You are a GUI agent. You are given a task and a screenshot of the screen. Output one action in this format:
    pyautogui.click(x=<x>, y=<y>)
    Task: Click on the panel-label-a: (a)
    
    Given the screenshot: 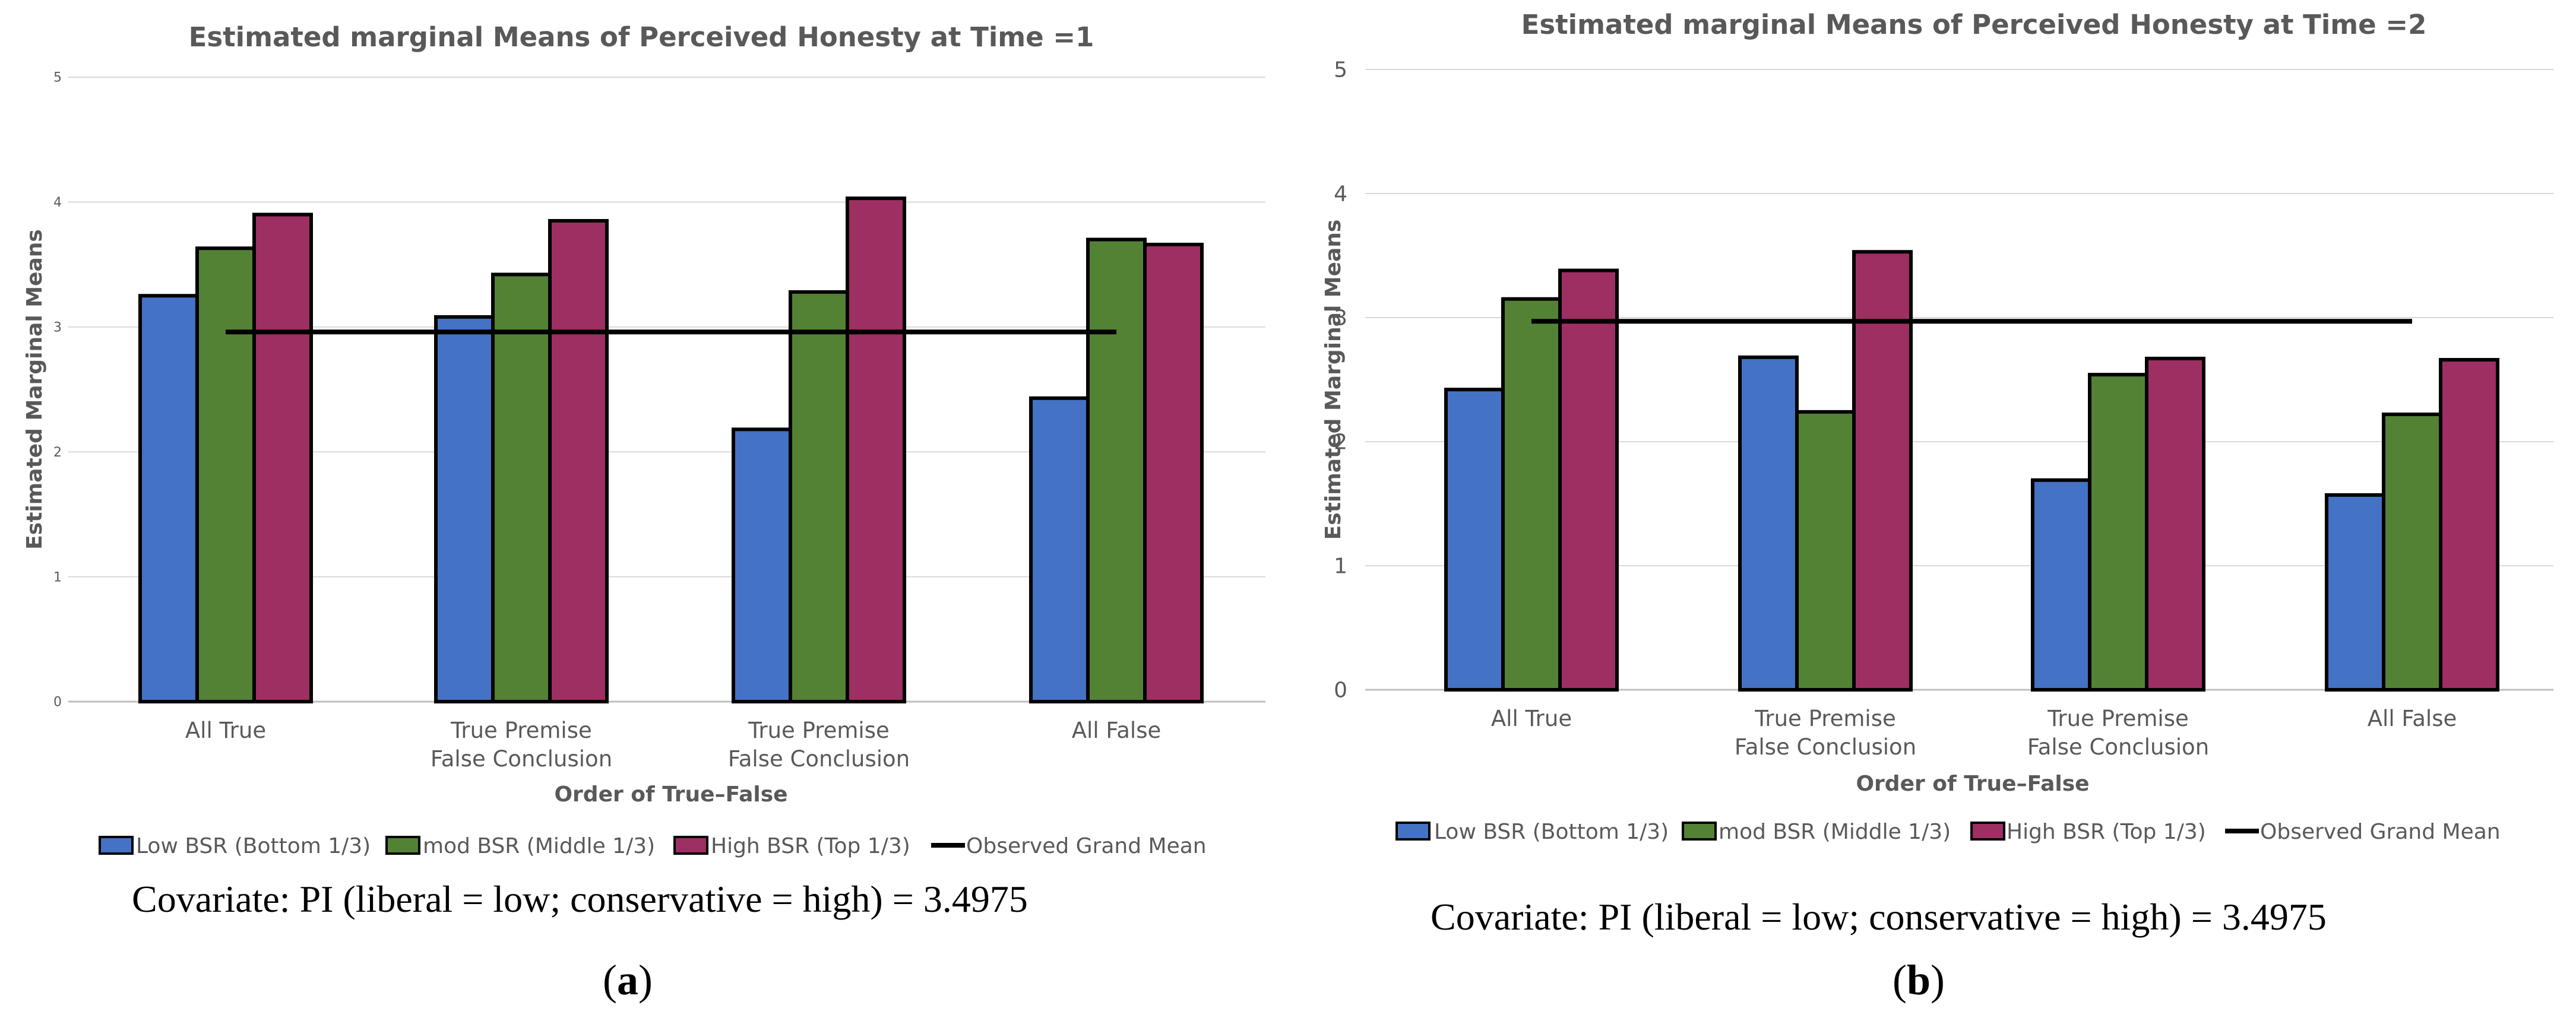 What is the action you would take?
    pyautogui.click(x=628, y=980)
    